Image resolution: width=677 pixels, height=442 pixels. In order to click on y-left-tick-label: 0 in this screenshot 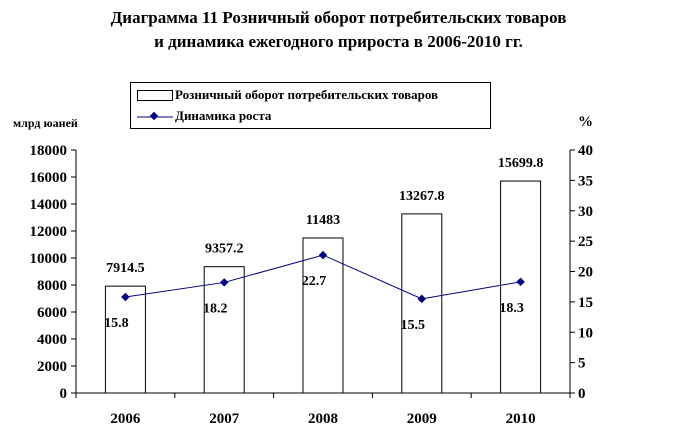, I will do `click(64, 394)`.